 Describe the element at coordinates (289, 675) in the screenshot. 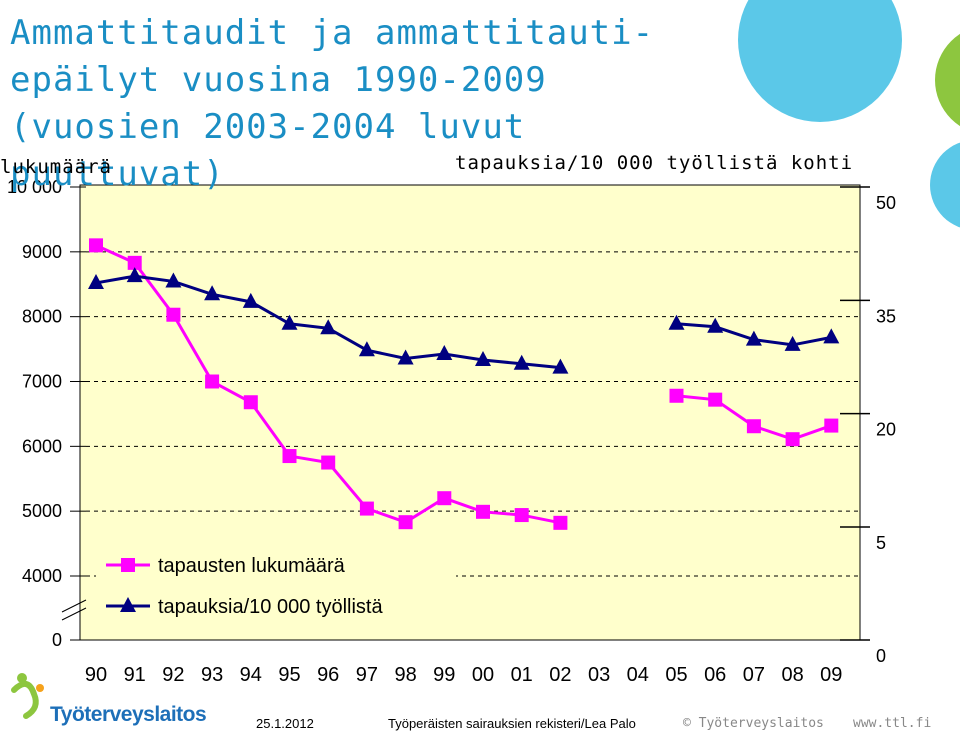

I see `x-tick-label: 95` at that location.